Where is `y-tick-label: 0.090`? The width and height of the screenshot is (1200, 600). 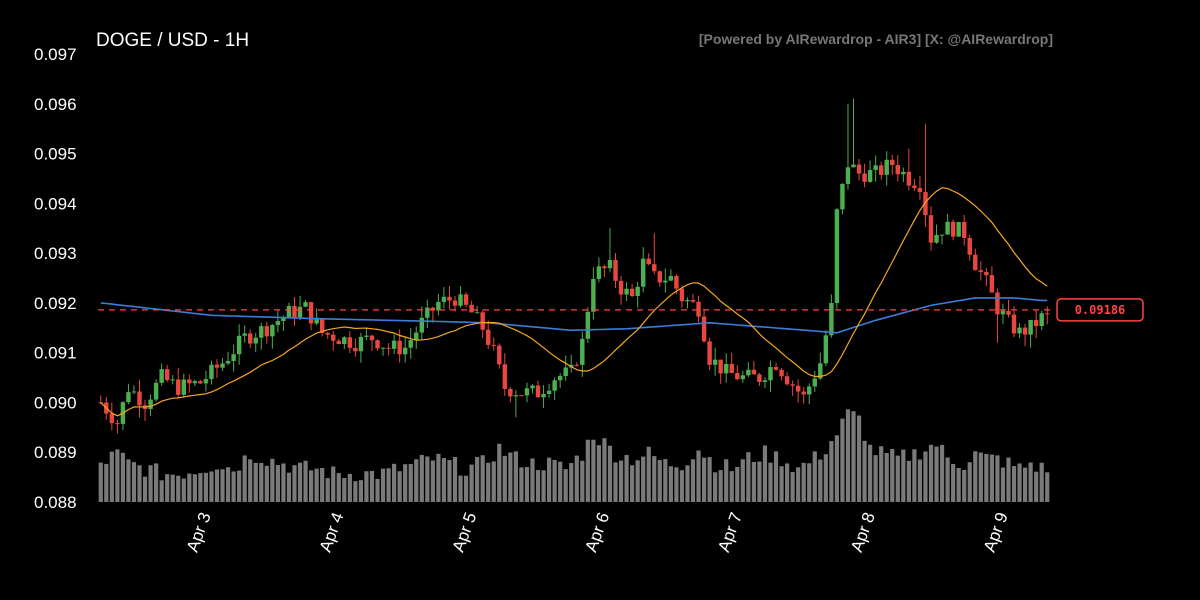
y-tick-label: 0.090 is located at coordinates (55, 402).